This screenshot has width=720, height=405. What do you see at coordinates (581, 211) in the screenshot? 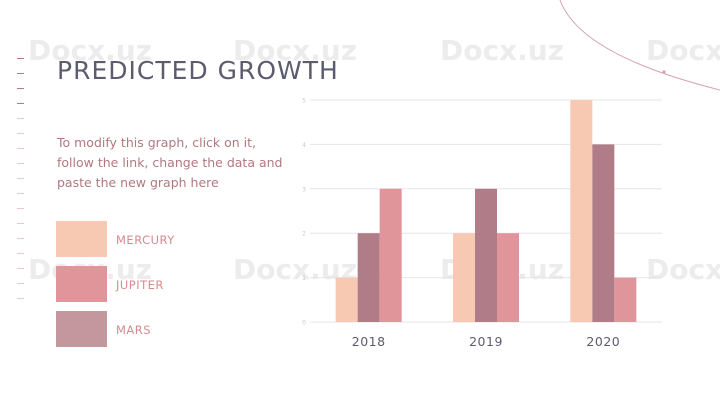
I see `bar-mercury-2020` at bounding box center [581, 211].